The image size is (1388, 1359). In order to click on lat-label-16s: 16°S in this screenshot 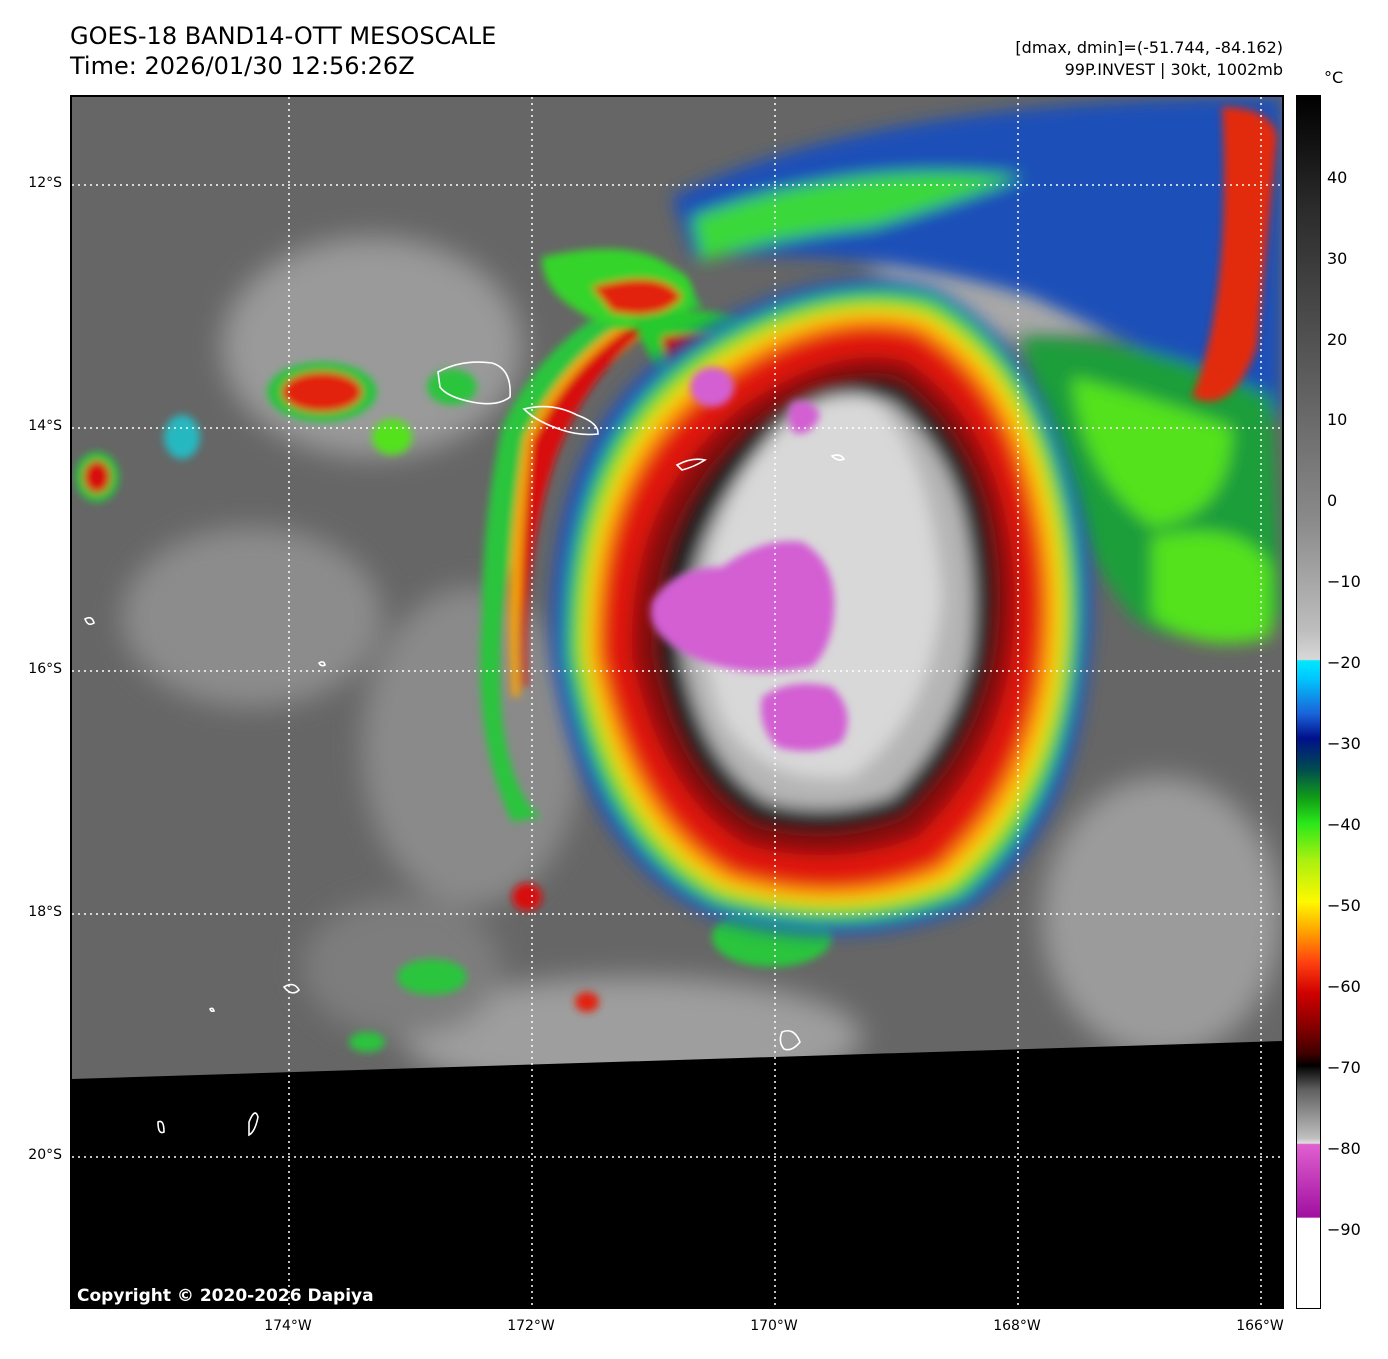, I will do `click(45, 669)`.